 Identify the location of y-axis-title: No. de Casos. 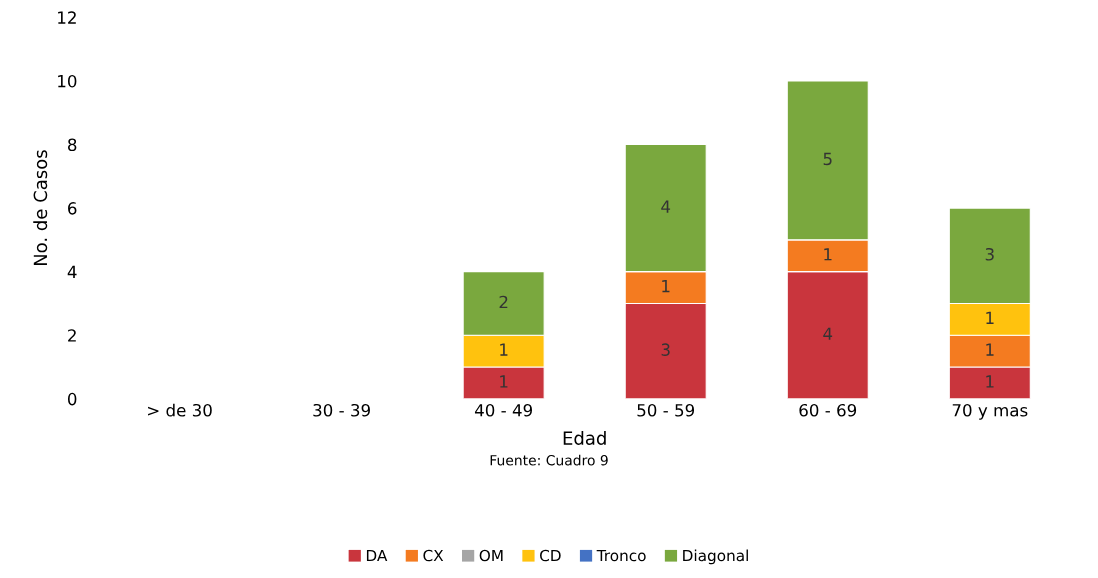
(40, 208).